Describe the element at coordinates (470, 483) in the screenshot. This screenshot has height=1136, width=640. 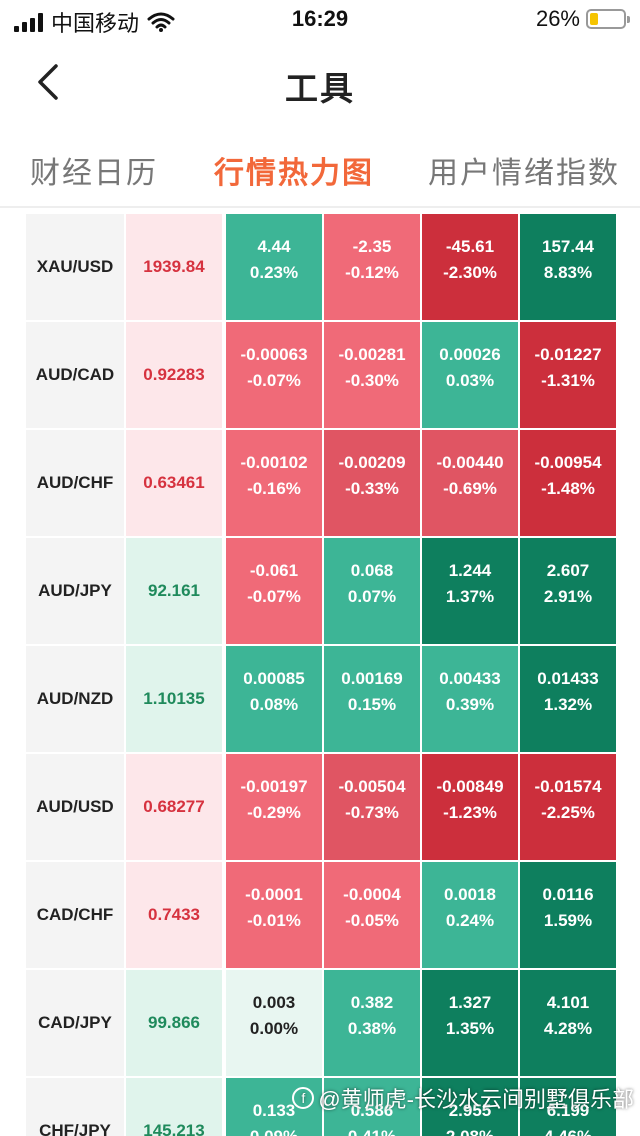
I see `heatmap-cell: -0.00440 -0.69%` at that location.